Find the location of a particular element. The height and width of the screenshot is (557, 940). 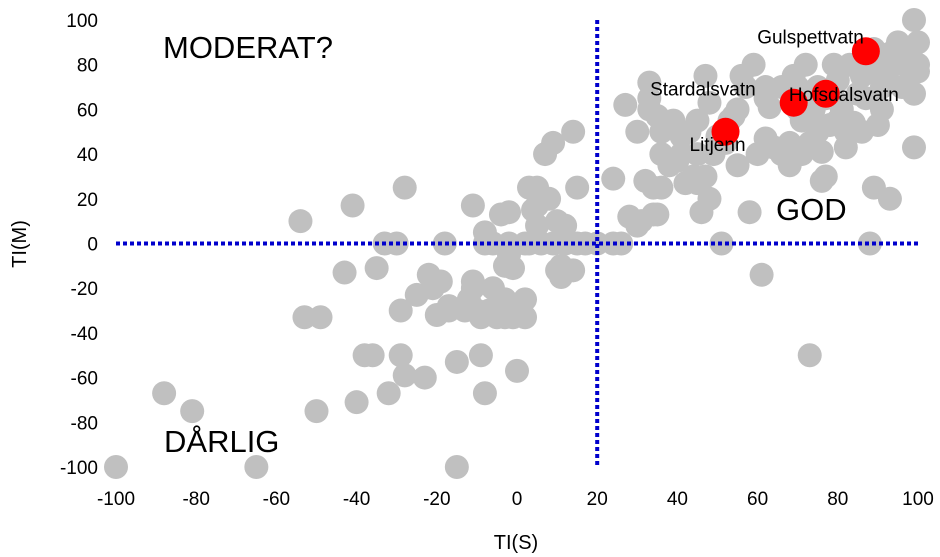

red-point-series is located at coordinates (795, 91).